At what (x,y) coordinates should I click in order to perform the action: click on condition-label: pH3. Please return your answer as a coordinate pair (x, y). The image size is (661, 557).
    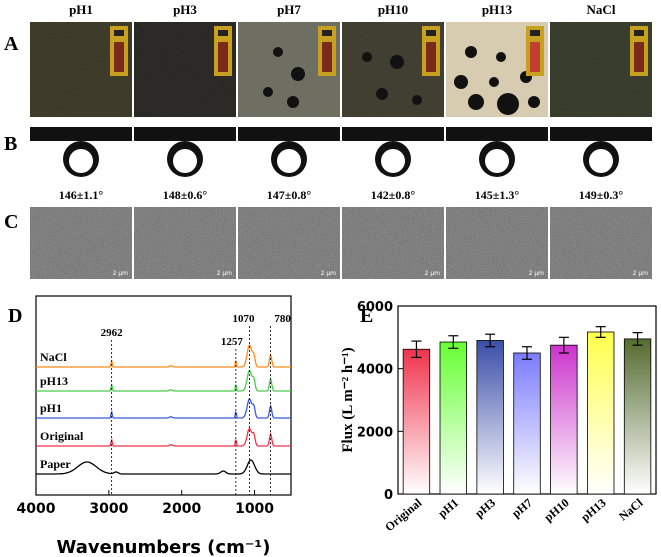
    Looking at the image, I should click on (185, 9).